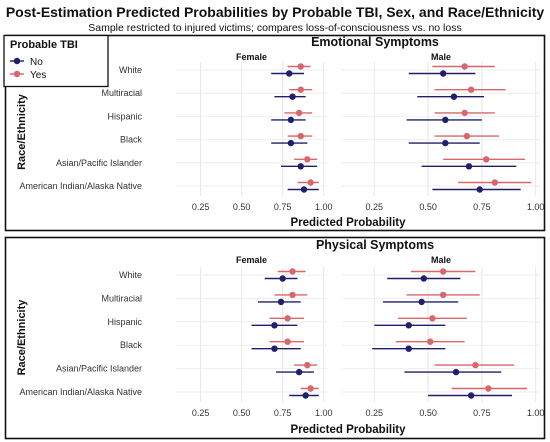 This screenshot has height=442, width=550. Describe the element at coordinates (56, 61) in the screenshot. I see `legend: Probable TBI No Yes` at that location.